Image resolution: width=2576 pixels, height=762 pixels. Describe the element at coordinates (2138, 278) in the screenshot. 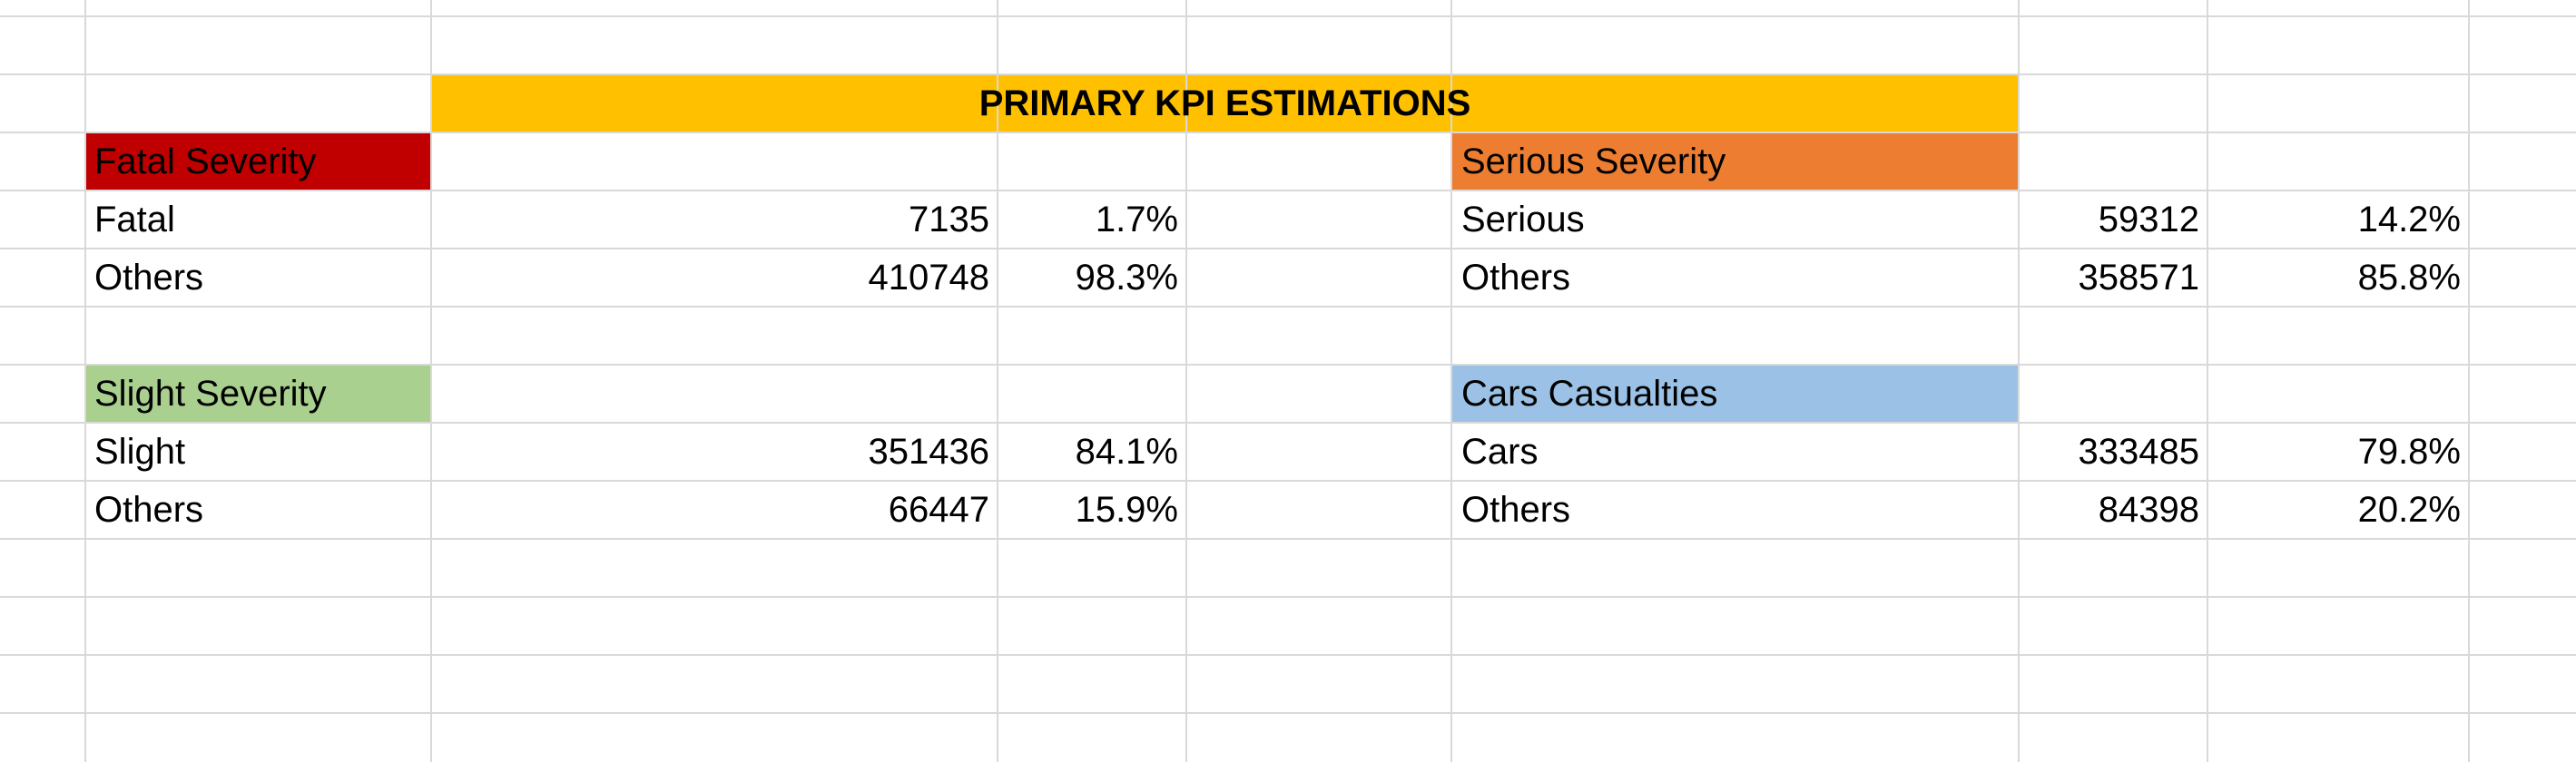

I see `serious-others-count: 358571` at that location.